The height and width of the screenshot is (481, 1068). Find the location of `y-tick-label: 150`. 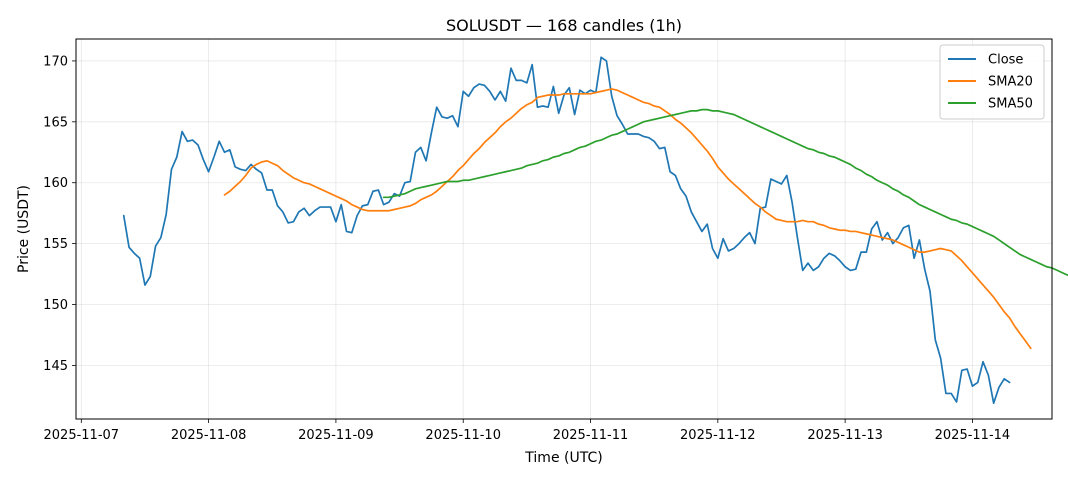

y-tick-label: 150 is located at coordinates (55, 305).